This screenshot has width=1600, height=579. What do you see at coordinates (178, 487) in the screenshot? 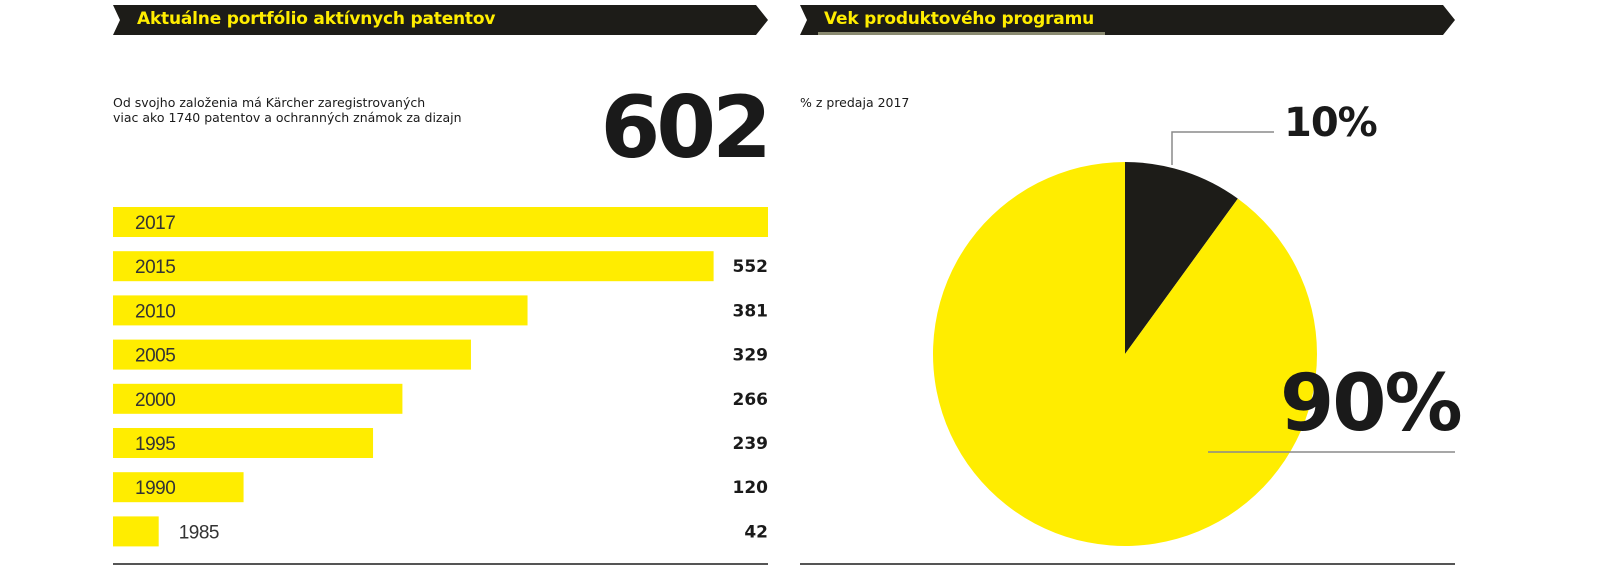
I see `bar-1990` at bounding box center [178, 487].